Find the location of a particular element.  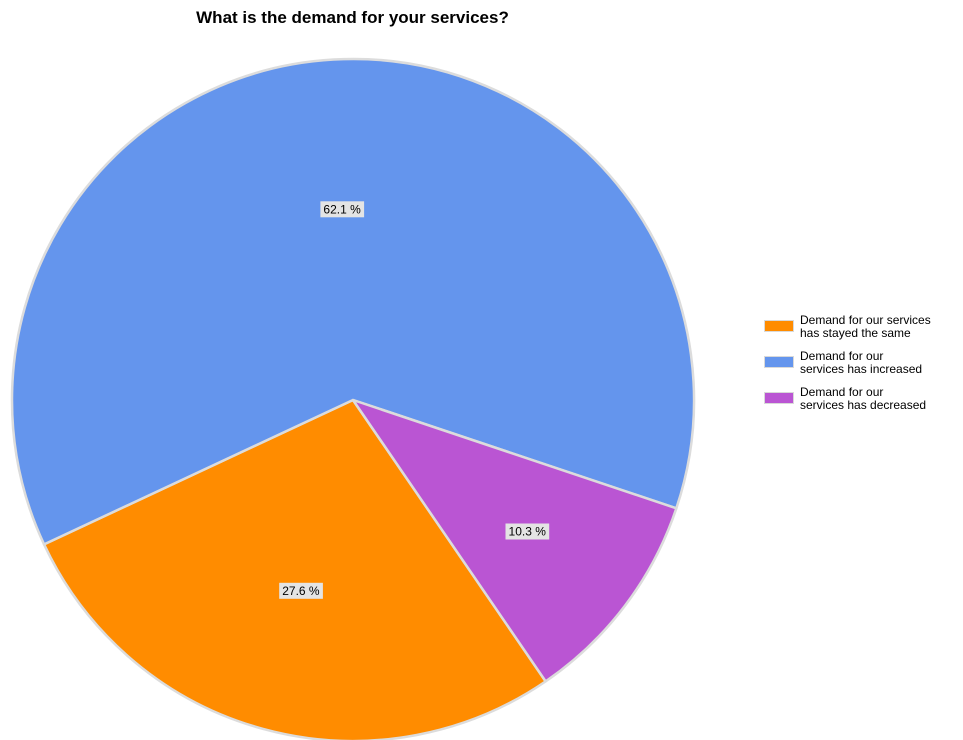

legend-item-increased: Demand for our services has increased is located at coordinates (863, 363).